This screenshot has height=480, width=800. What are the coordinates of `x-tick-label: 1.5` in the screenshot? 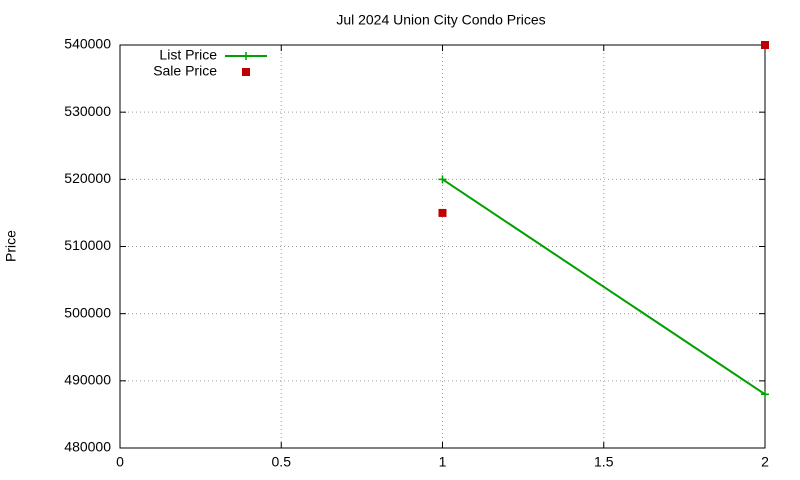 It's located at (604, 462).